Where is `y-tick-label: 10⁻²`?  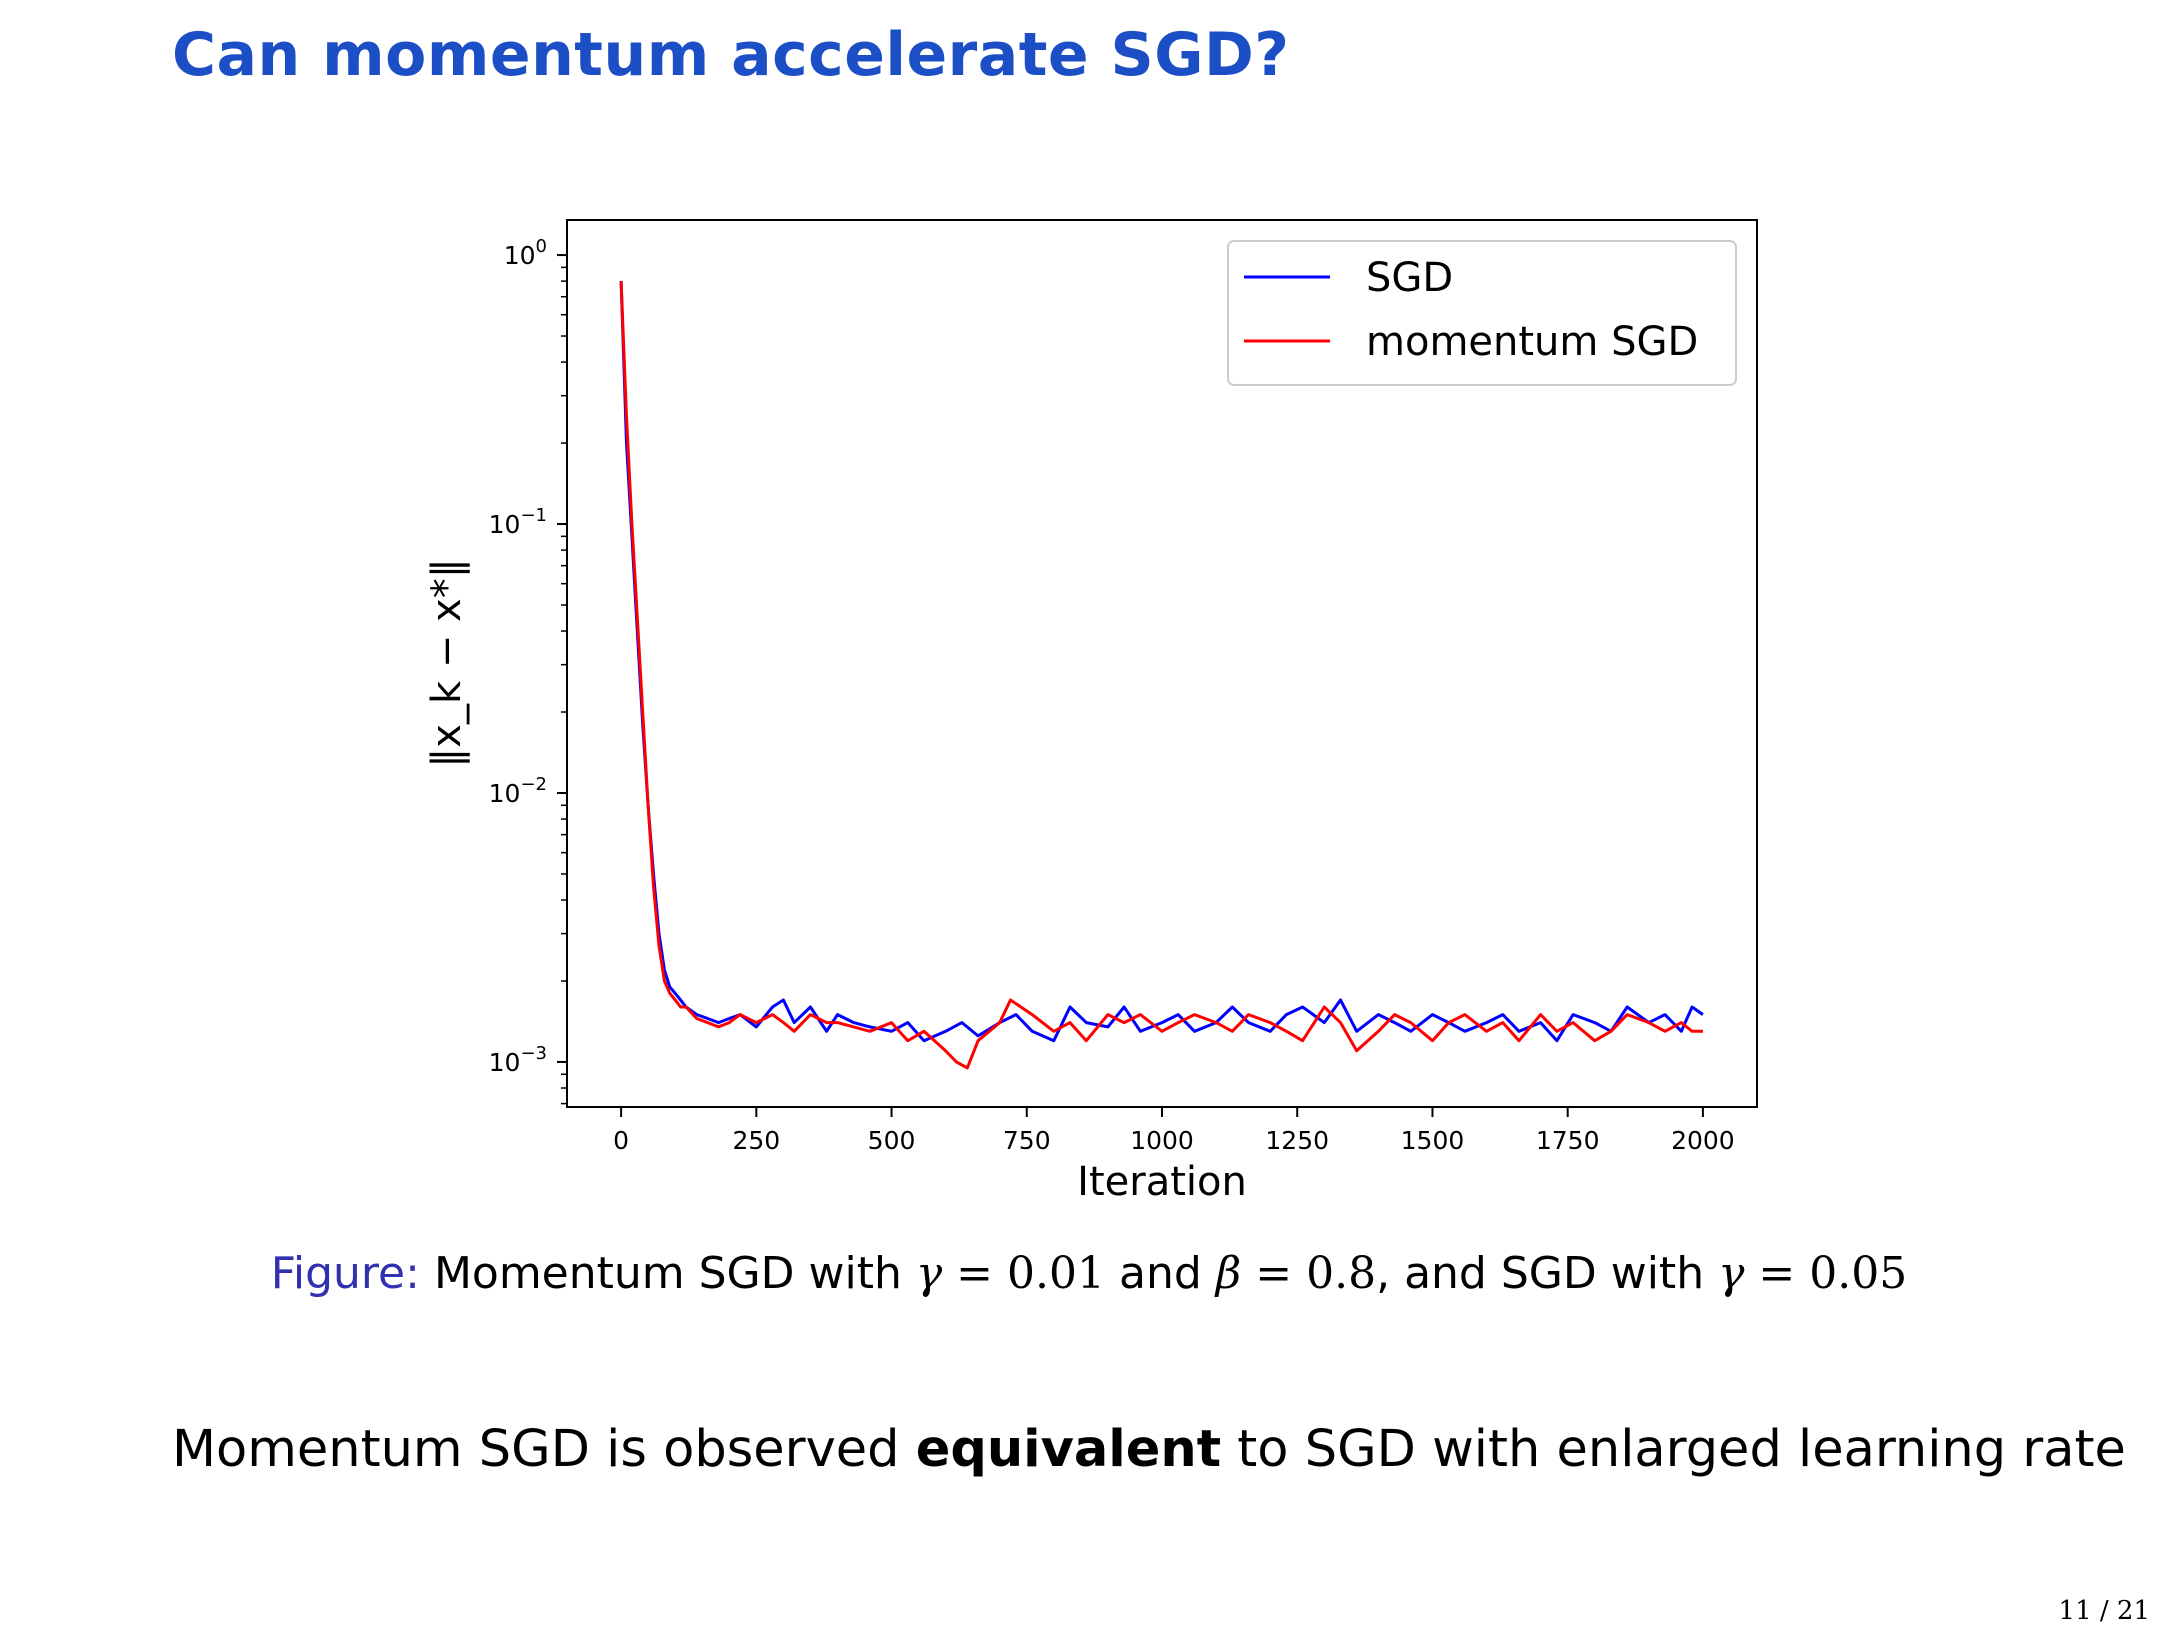
y-tick-label: 10⁻² is located at coordinates (518, 791).